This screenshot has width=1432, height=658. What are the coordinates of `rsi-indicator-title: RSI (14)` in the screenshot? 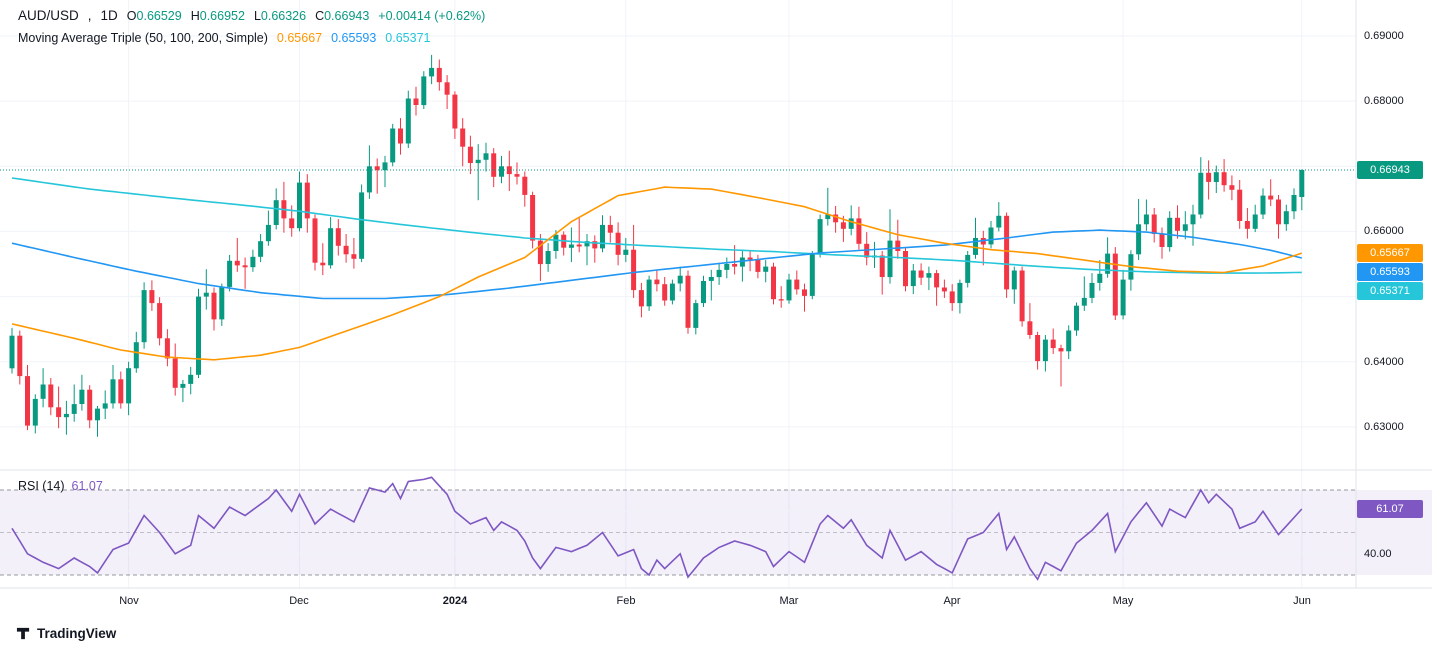 It's located at (41, 486).